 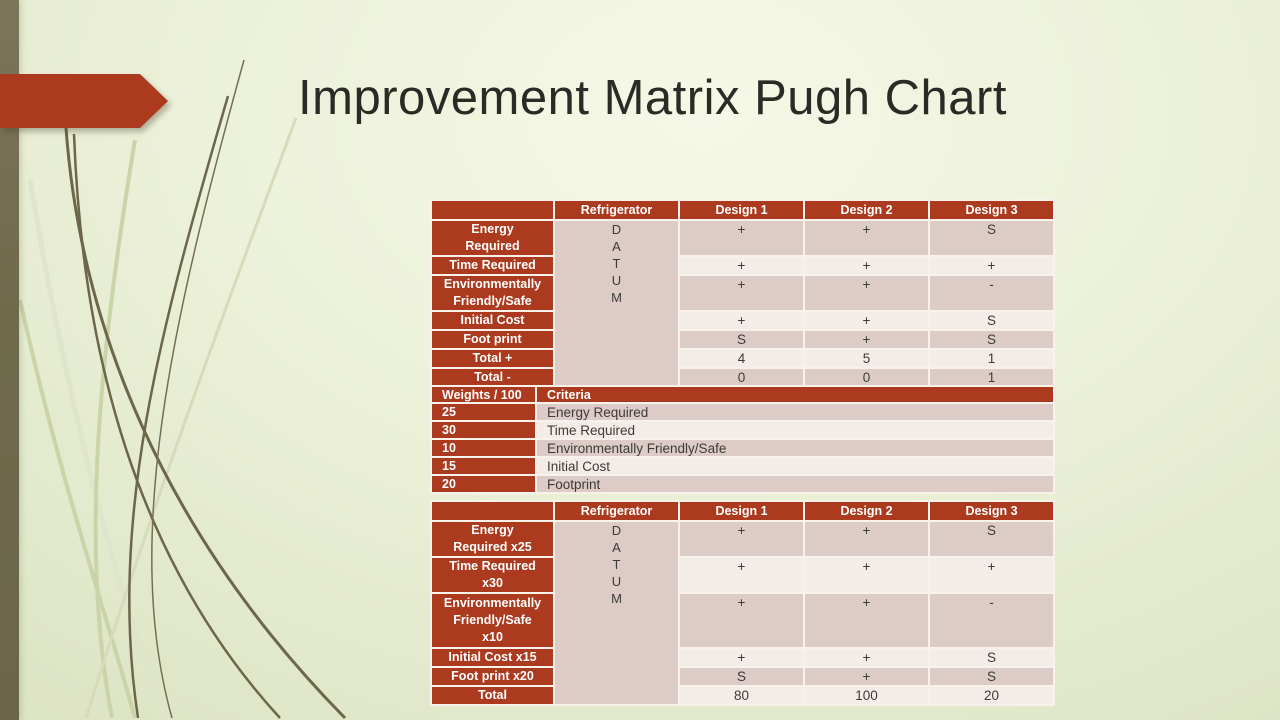 I want to click on row-header-environmentally-x10: Environmentally Friendly/Safe x10, so click(x=492, y=620).